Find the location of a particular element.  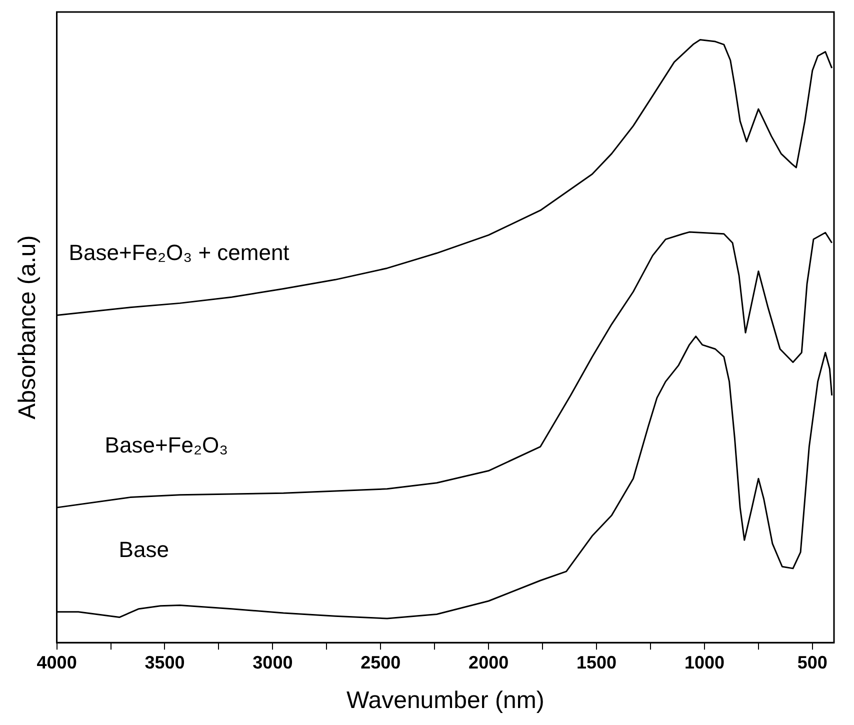

x-tick-label: 2000 is located at coordinates (488, 662).